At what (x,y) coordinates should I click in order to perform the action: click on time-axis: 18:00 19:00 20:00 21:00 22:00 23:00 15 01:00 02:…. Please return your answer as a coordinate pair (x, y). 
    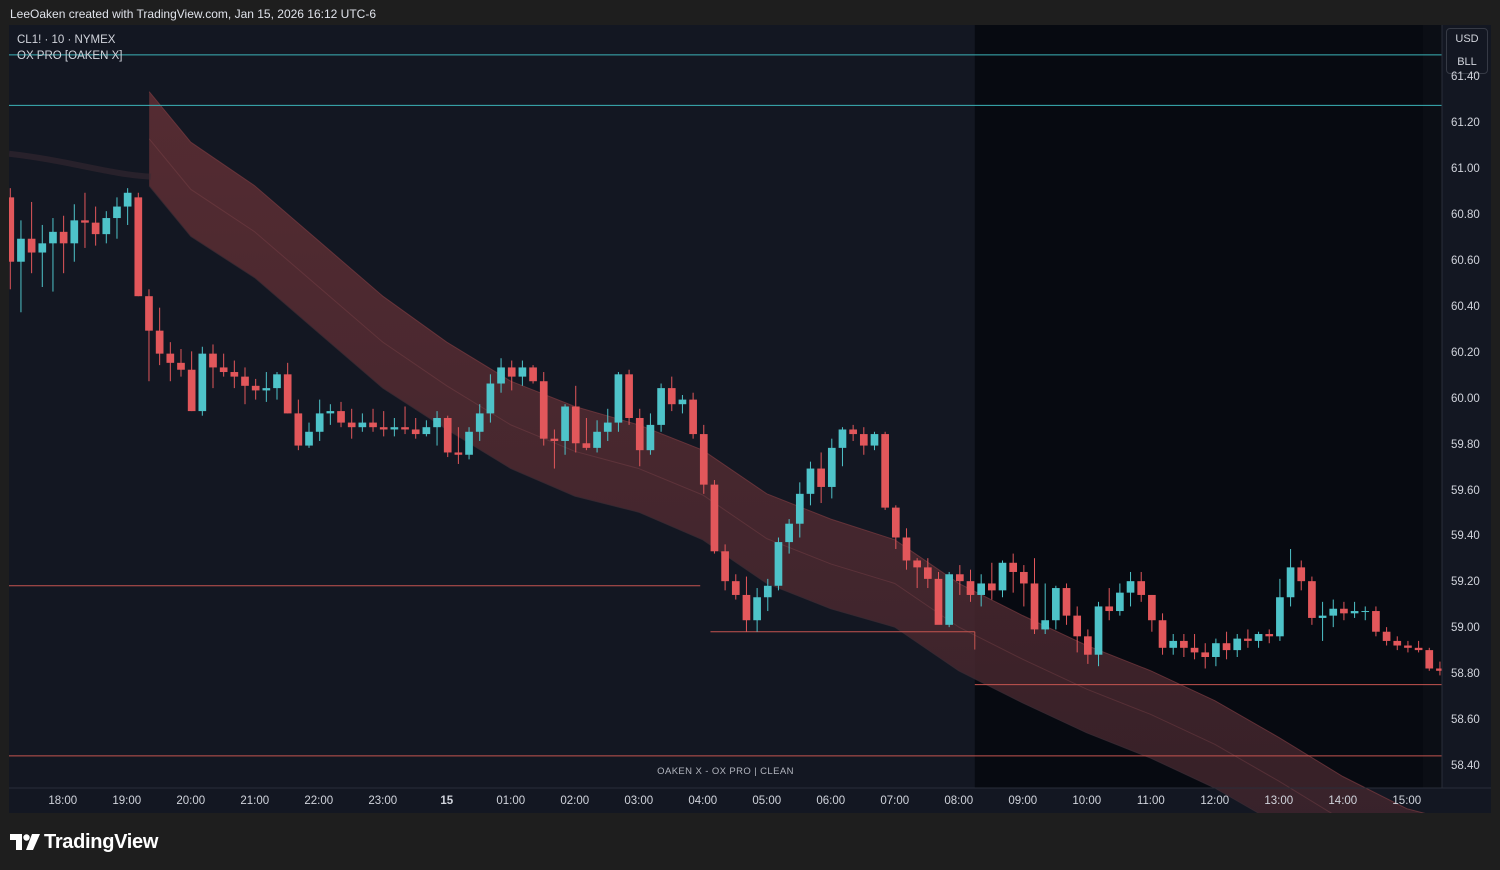
    Looking at the image, I should click on (725, 800).